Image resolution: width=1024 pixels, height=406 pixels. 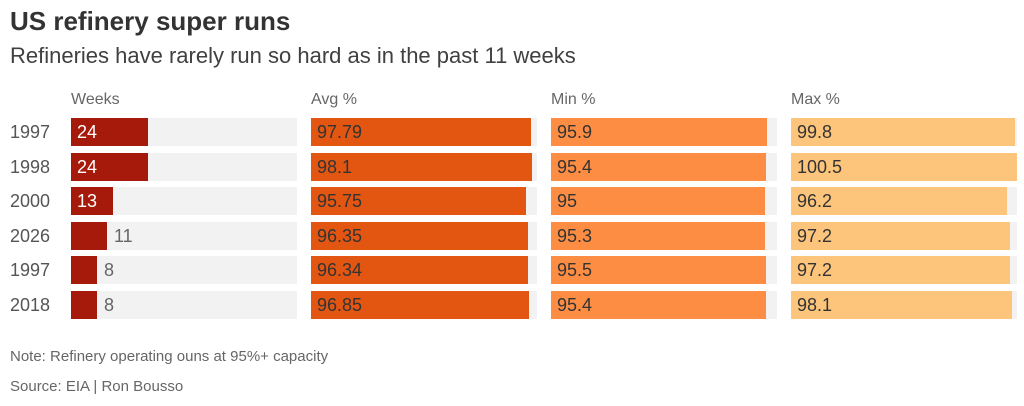 What do you see at coordinates (30, 305) in the screenshot?
I see `row-label: 2018` at bounding box center [30, 305].